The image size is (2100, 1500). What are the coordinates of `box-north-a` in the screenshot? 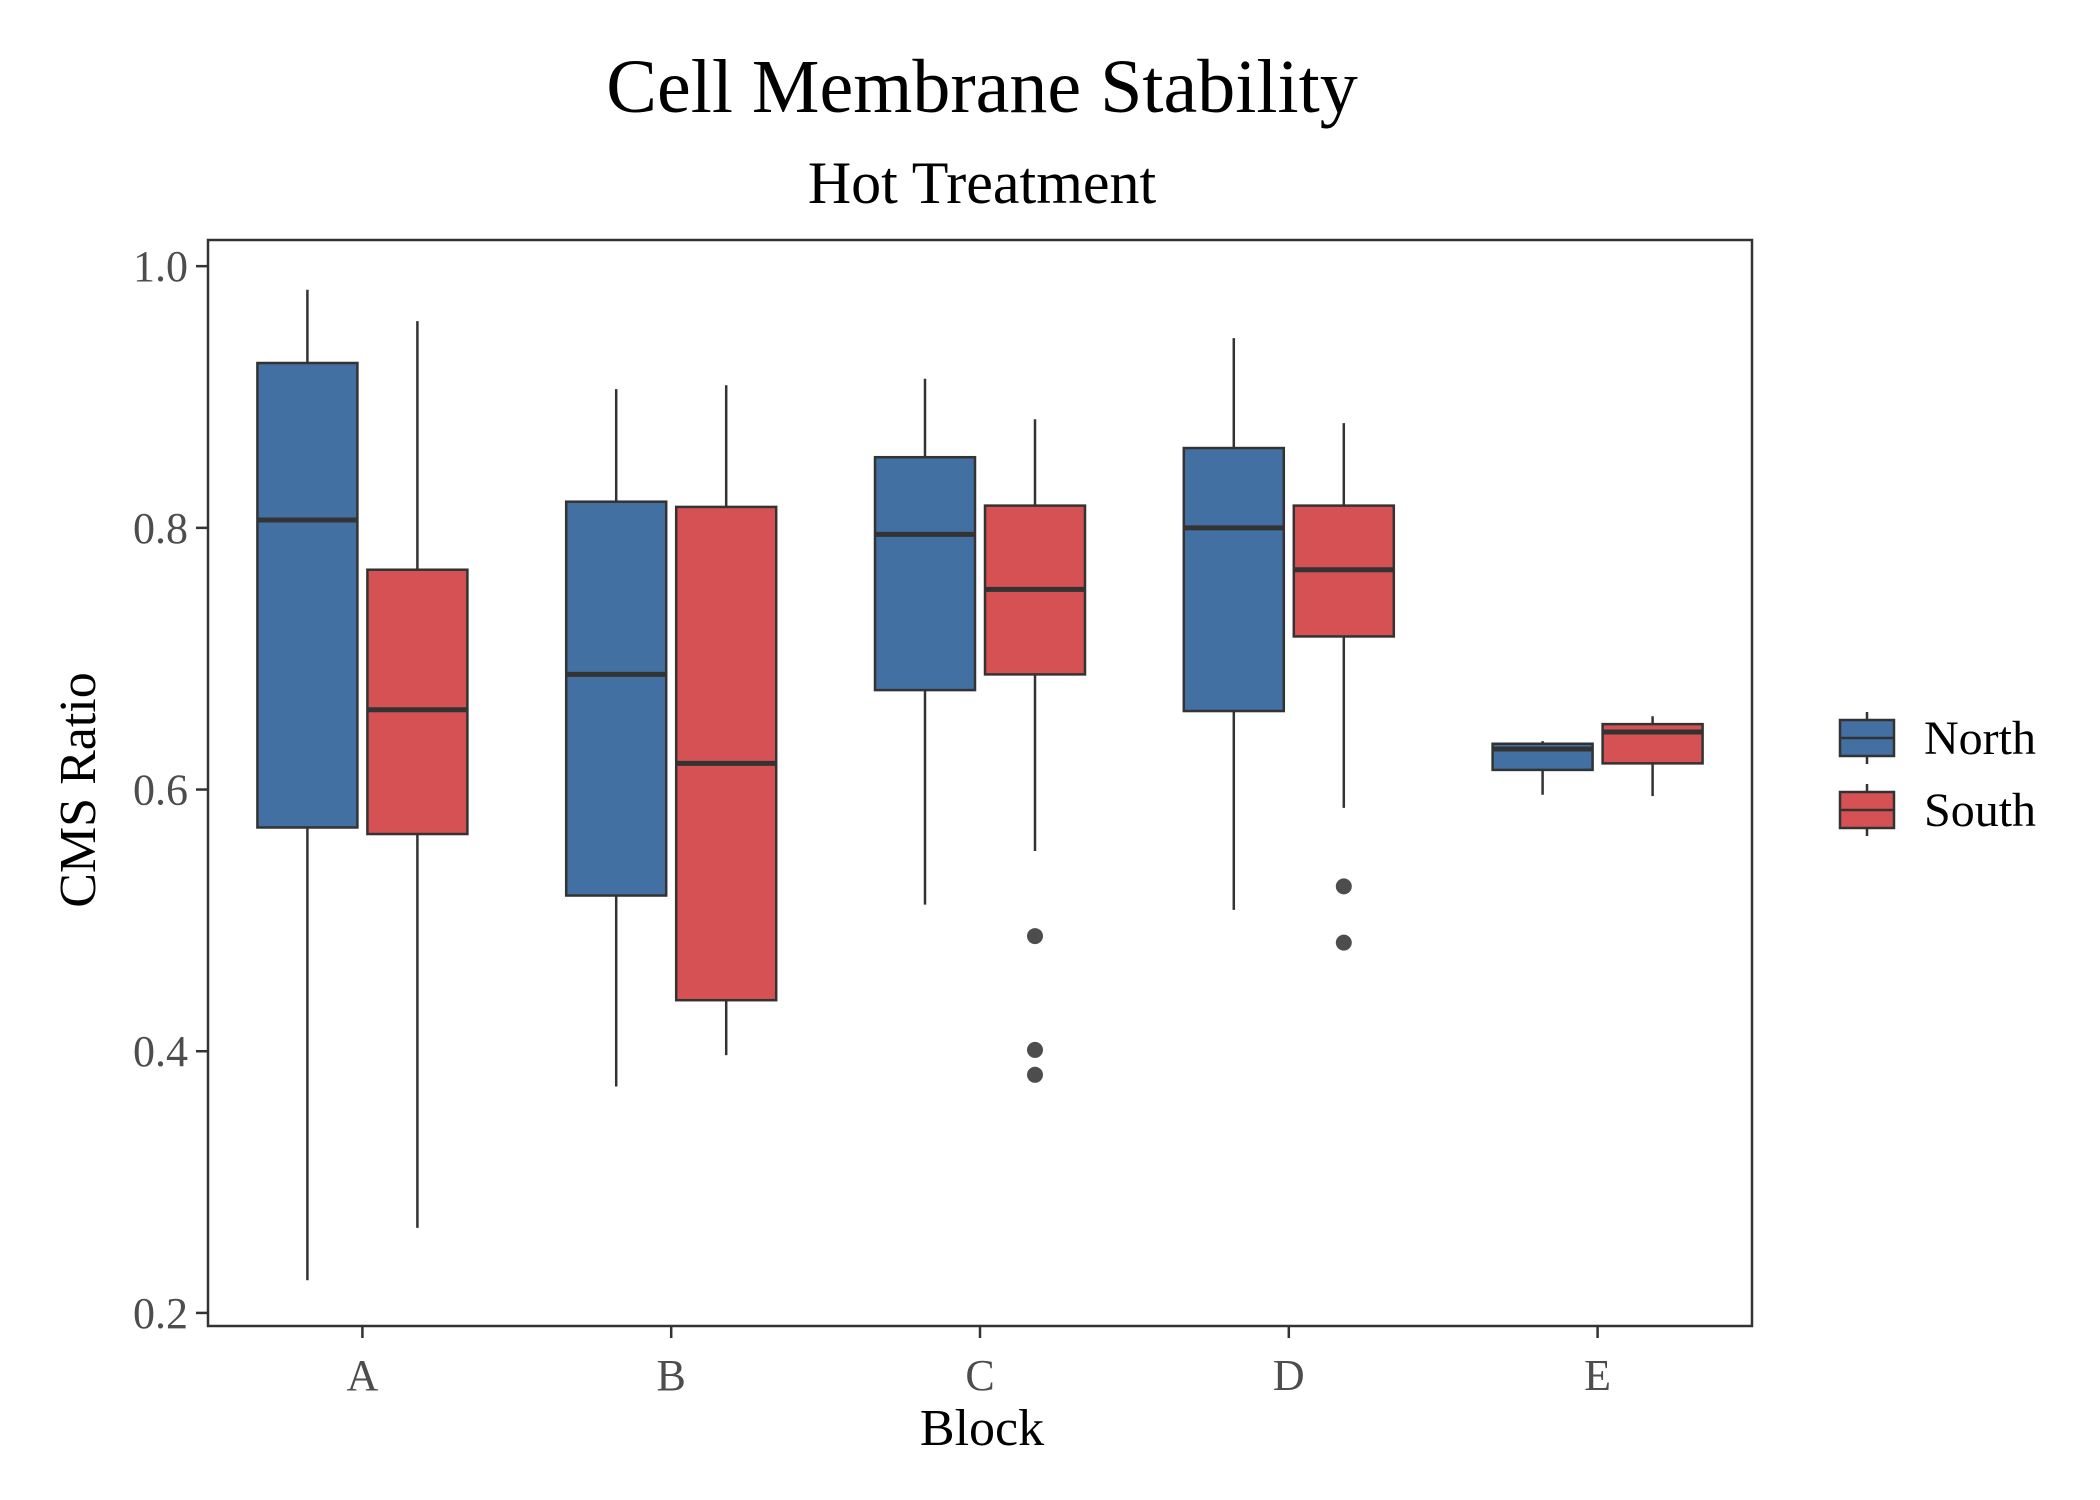 It's located at (307, 785).